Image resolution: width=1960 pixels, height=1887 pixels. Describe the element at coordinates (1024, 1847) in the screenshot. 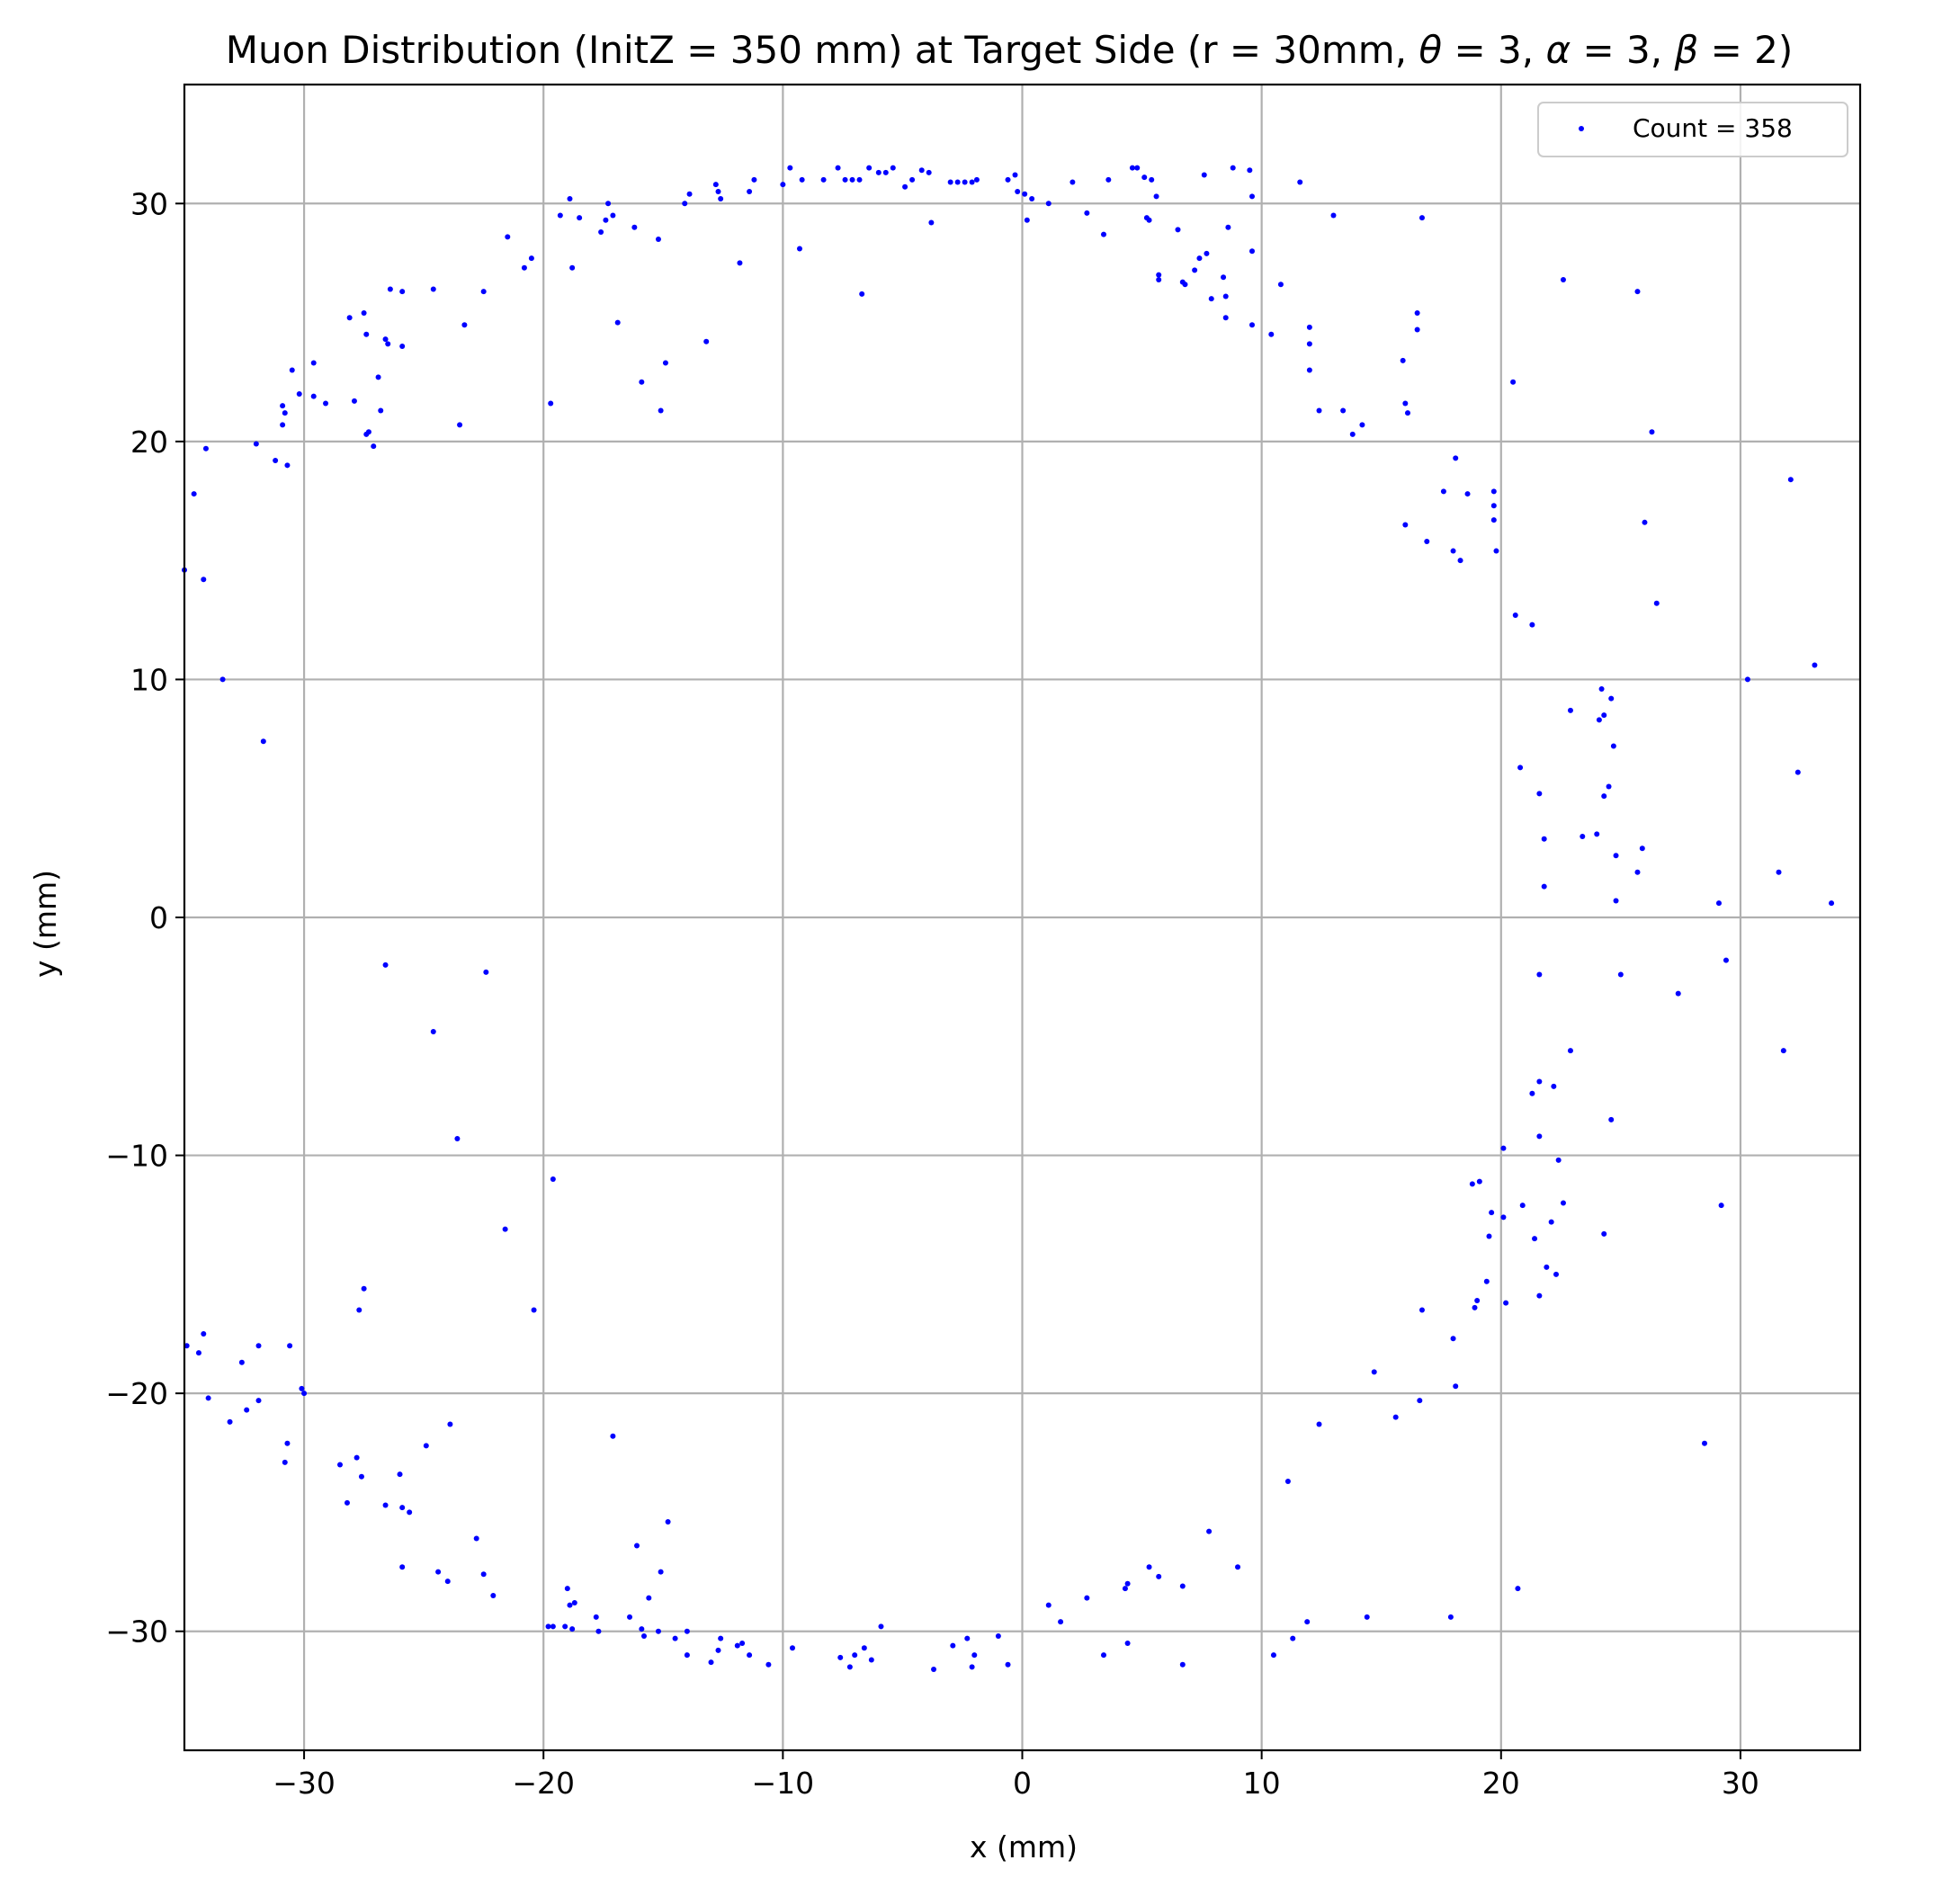

I see `x-axis-label: x (mm)` at that location.